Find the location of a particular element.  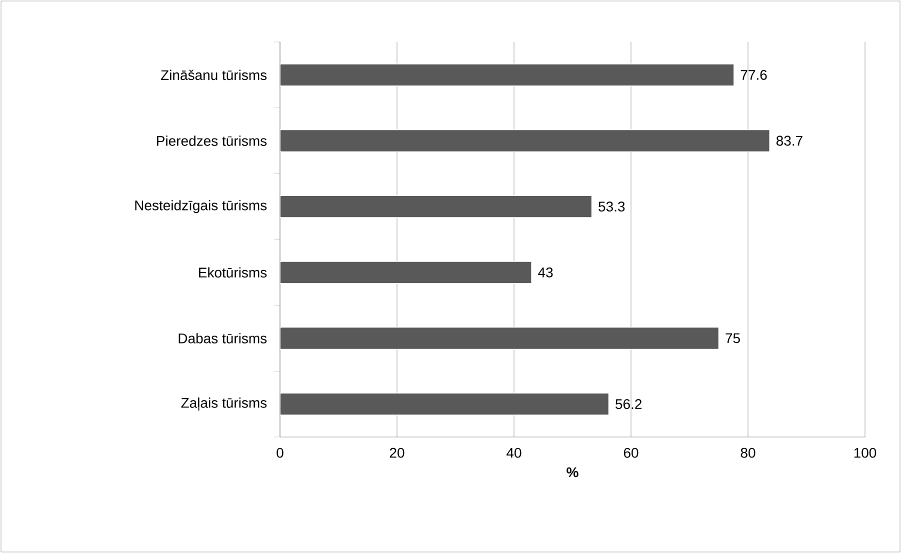

x-tick-label: 0 is located at coordinates (280, 453).